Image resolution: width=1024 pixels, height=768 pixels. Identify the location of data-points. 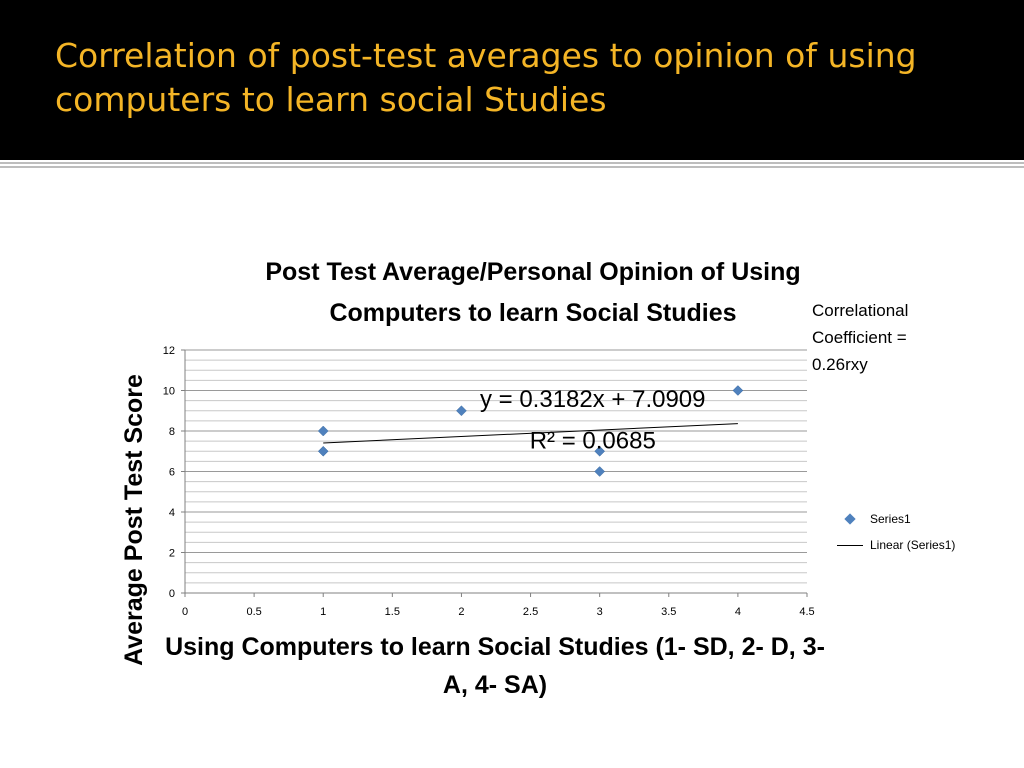
(530, 431).